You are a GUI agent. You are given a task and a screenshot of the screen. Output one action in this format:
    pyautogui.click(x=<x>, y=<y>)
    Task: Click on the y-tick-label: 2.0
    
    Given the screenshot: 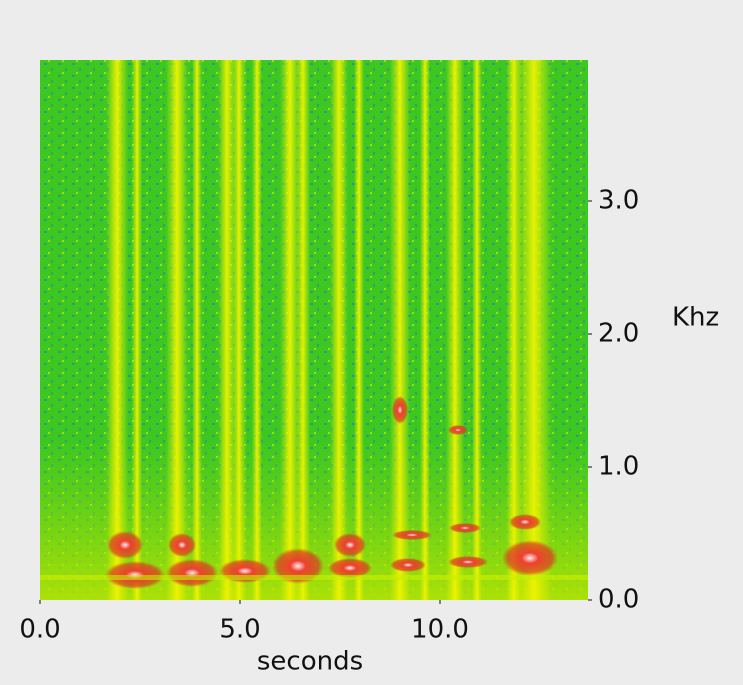 What is the action you would take?
    pyautogui.click(x=618, y=333)
    